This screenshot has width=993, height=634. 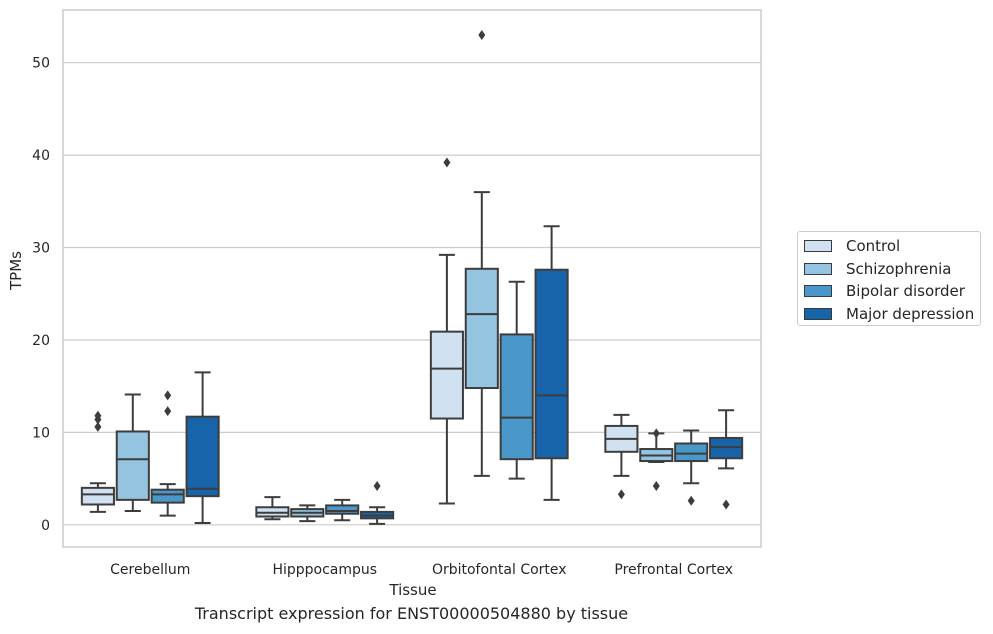 I want to click on x-tick-label: Prefrontal Cortex, so click(x=673, y=570).